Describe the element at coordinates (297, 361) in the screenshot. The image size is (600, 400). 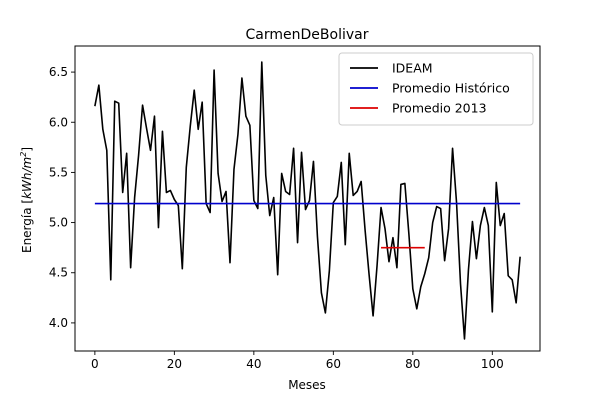
I see `x-axis: 0 20 40 60 80 100` at that location.